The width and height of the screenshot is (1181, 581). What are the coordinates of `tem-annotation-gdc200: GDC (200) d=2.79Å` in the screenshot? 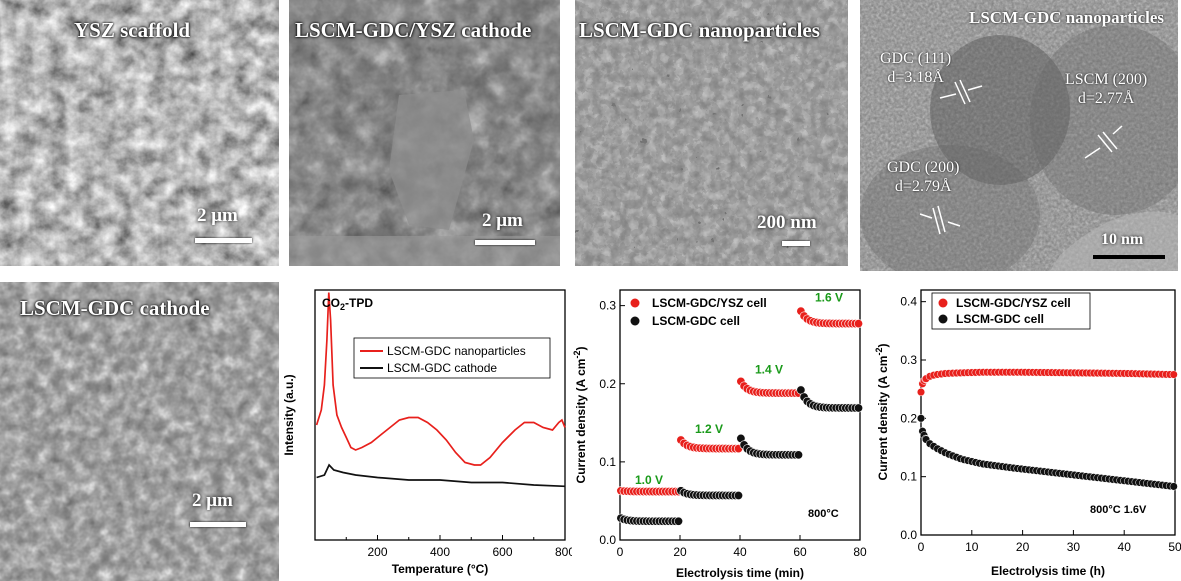 It's located at (923, 177).